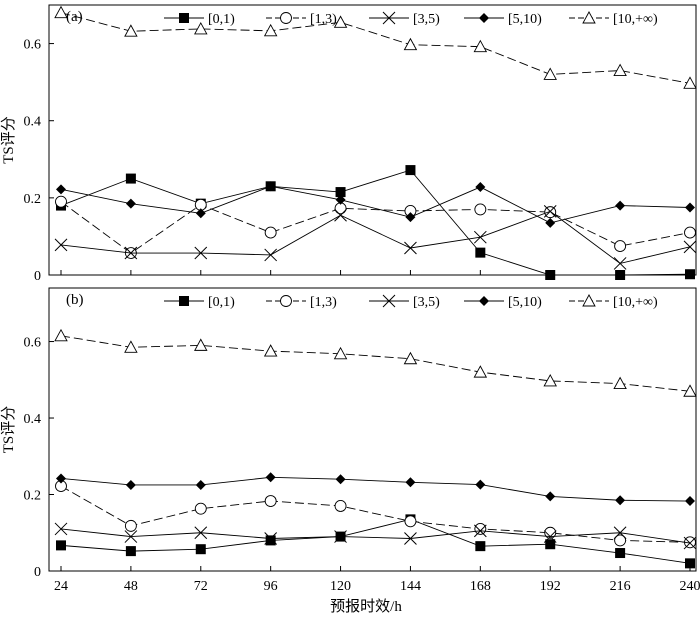 This screenshot has width=700, height=622. I want to click on x-tick-label: 192, so click(550, 586).